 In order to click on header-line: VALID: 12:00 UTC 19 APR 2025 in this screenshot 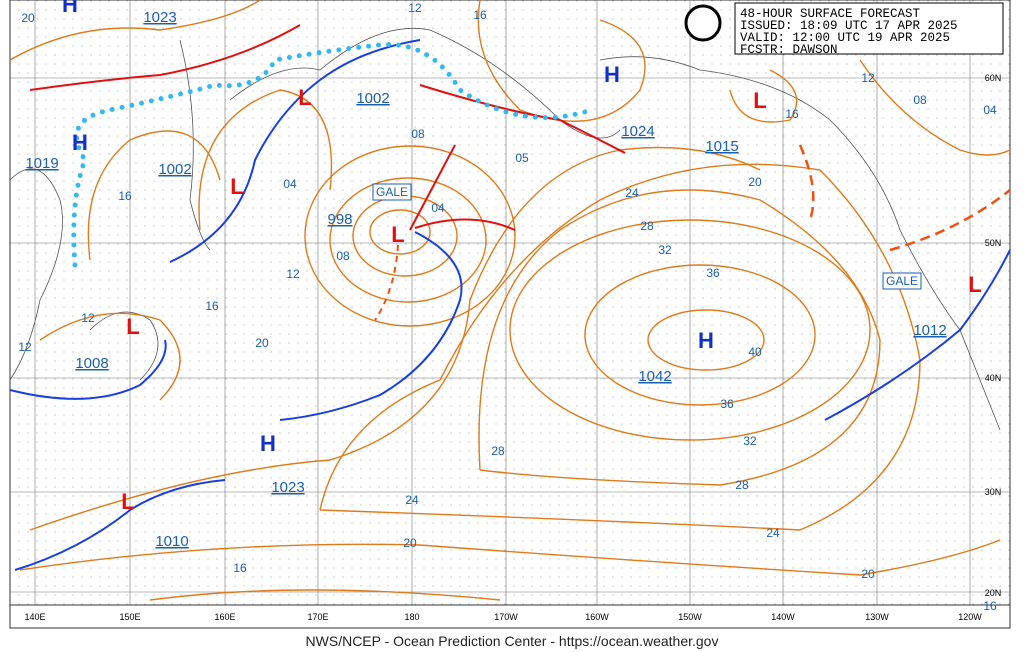, I will do `click(845, 38)`.